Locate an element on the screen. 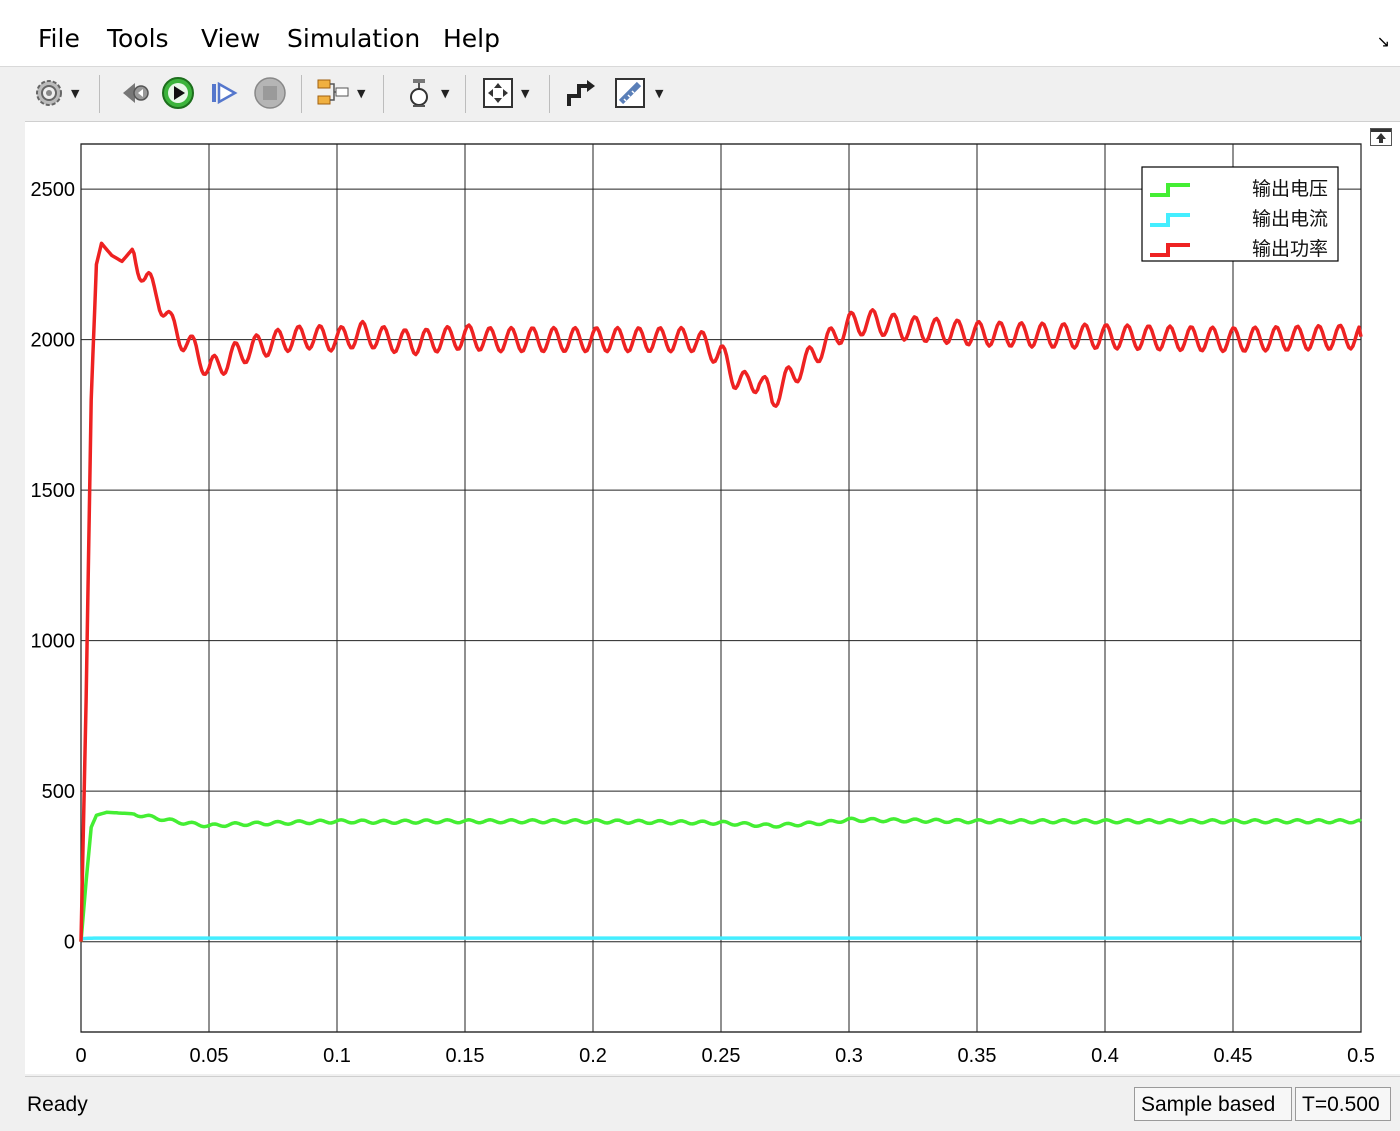 The height and width of the screenshot is (1131, 1400). y-tick-label: 1500 is located at coordinates (53, 491).